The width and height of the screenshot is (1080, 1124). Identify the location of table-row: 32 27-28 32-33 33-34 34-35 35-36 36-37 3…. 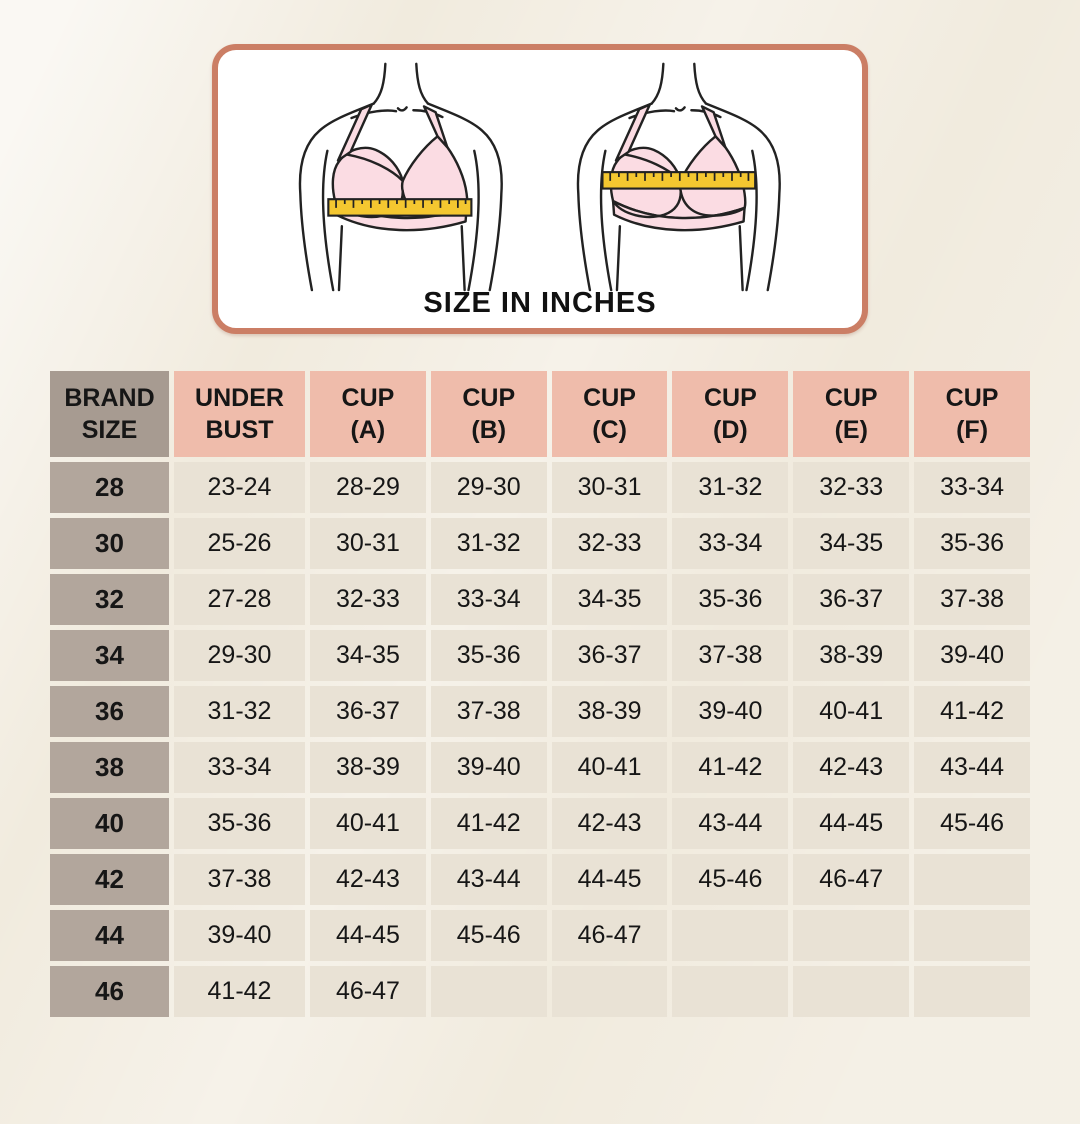
(540, 599).